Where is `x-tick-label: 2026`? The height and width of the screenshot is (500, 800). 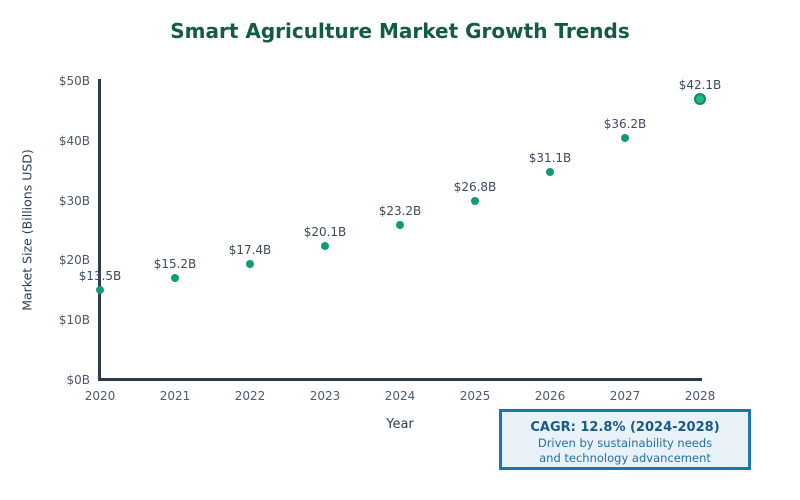
x-tick-label: 2026 is located at coordinates (550, 396).